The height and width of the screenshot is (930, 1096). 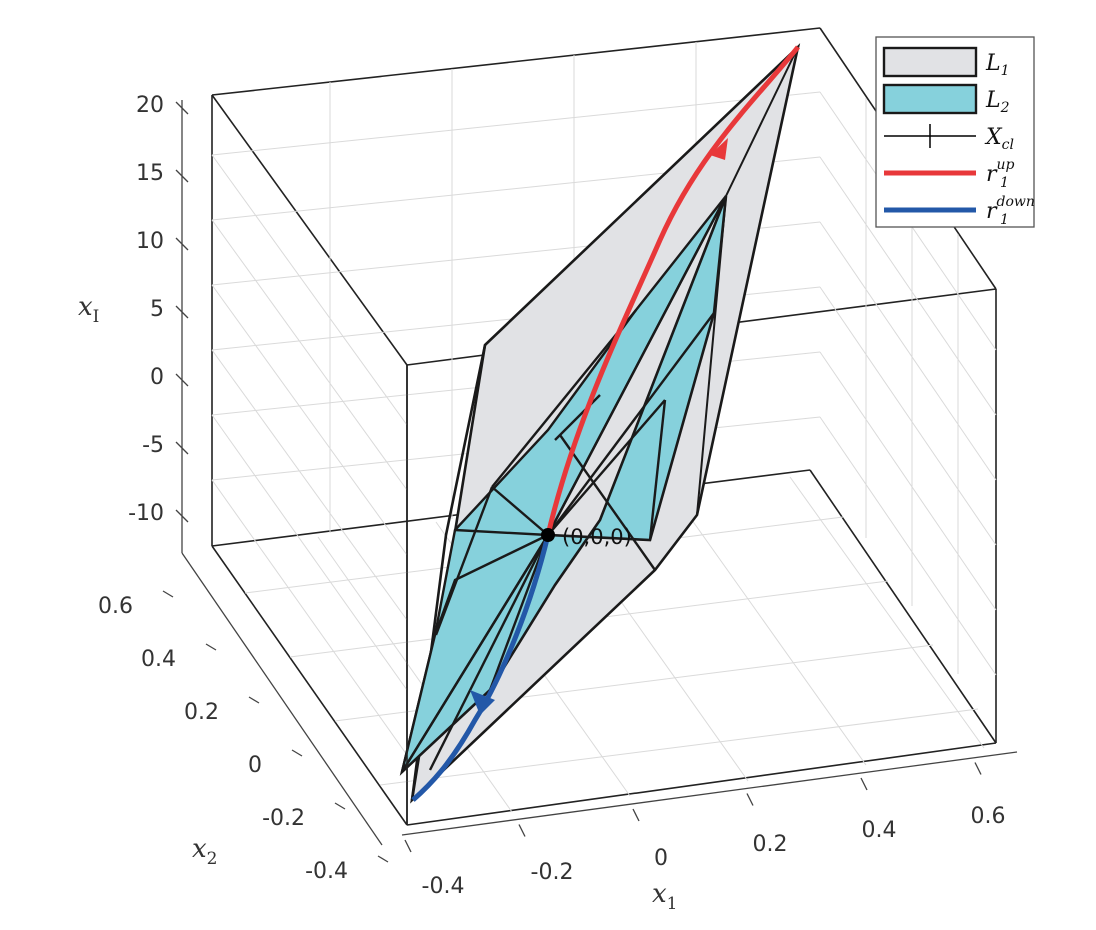 What do you see at coordinates (661, 858) in the screenshot?
I see `x1-tick-label: 0` at bounding box center [661, 858].